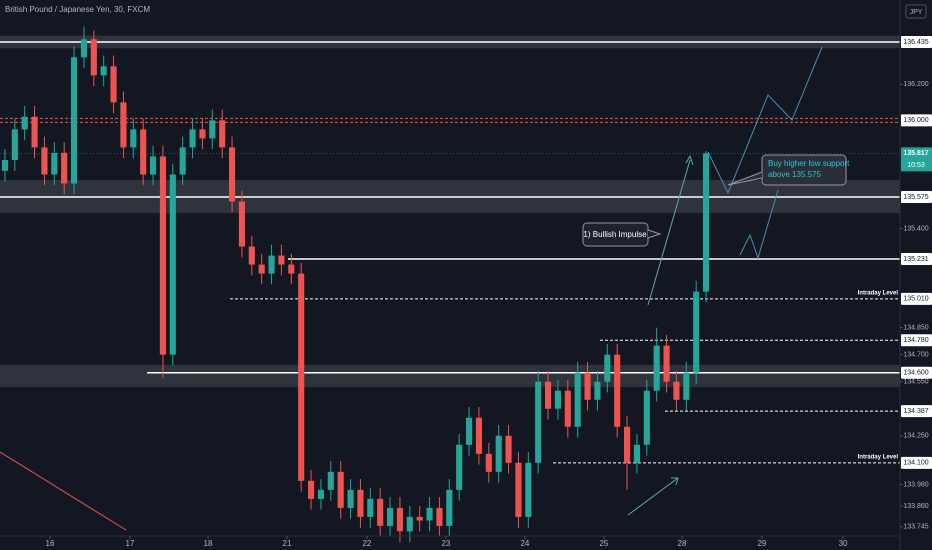 This screenshot has width=932, height=550. What do you see at coordinates (916, 165) in the screenshot?
I see `countdown: 10:53` at bounding box center [916, 165].